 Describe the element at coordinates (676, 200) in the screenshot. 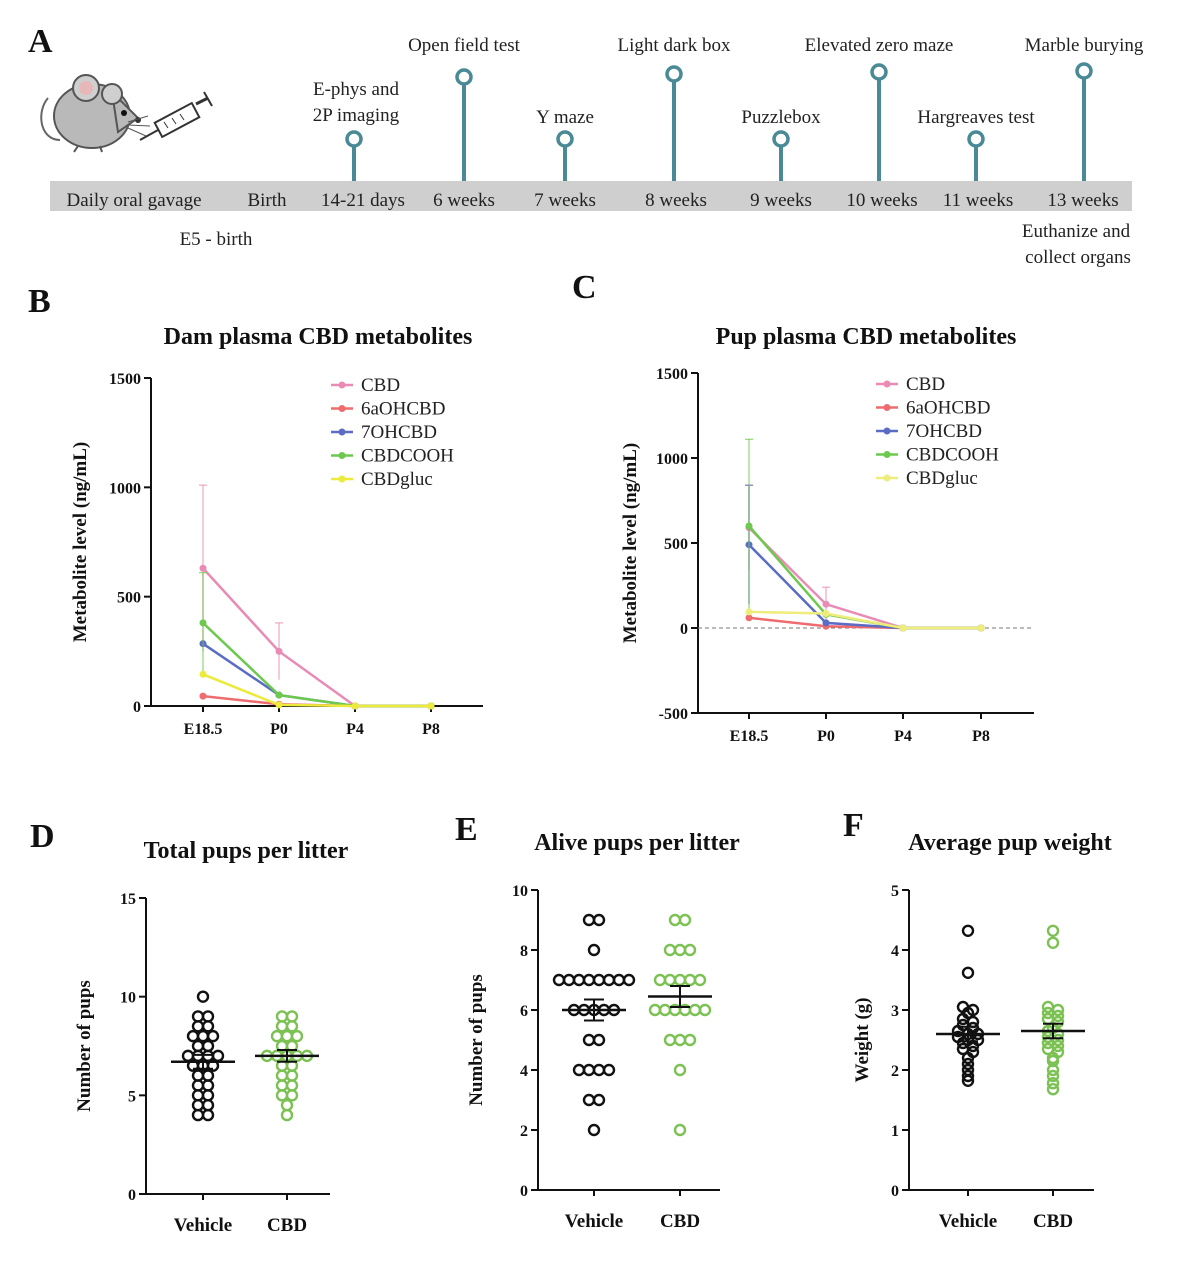

I see `timeline-stage: 8 weeks` at that location.